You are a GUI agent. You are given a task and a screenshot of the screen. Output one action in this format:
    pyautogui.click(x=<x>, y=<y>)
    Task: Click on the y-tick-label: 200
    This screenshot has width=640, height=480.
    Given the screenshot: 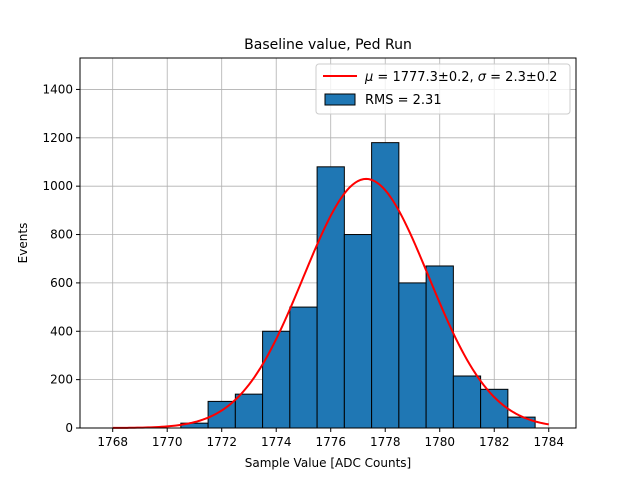 What is the action you would take?
    pyautogui.click(x=61, y=380)
    